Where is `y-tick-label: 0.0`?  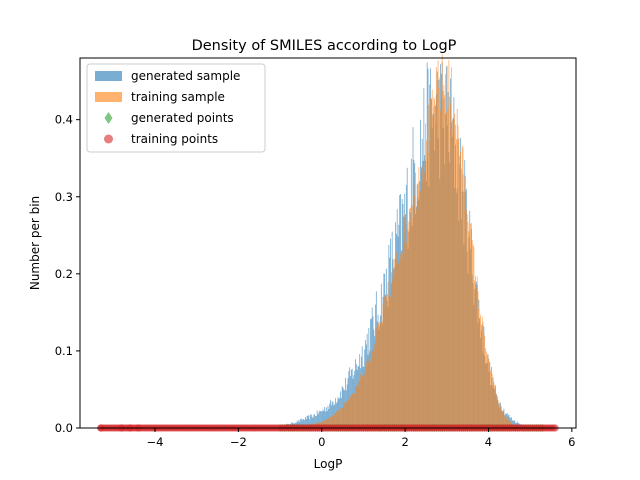
y-tick-label: 0.0 is located at coordinates (64, 428).